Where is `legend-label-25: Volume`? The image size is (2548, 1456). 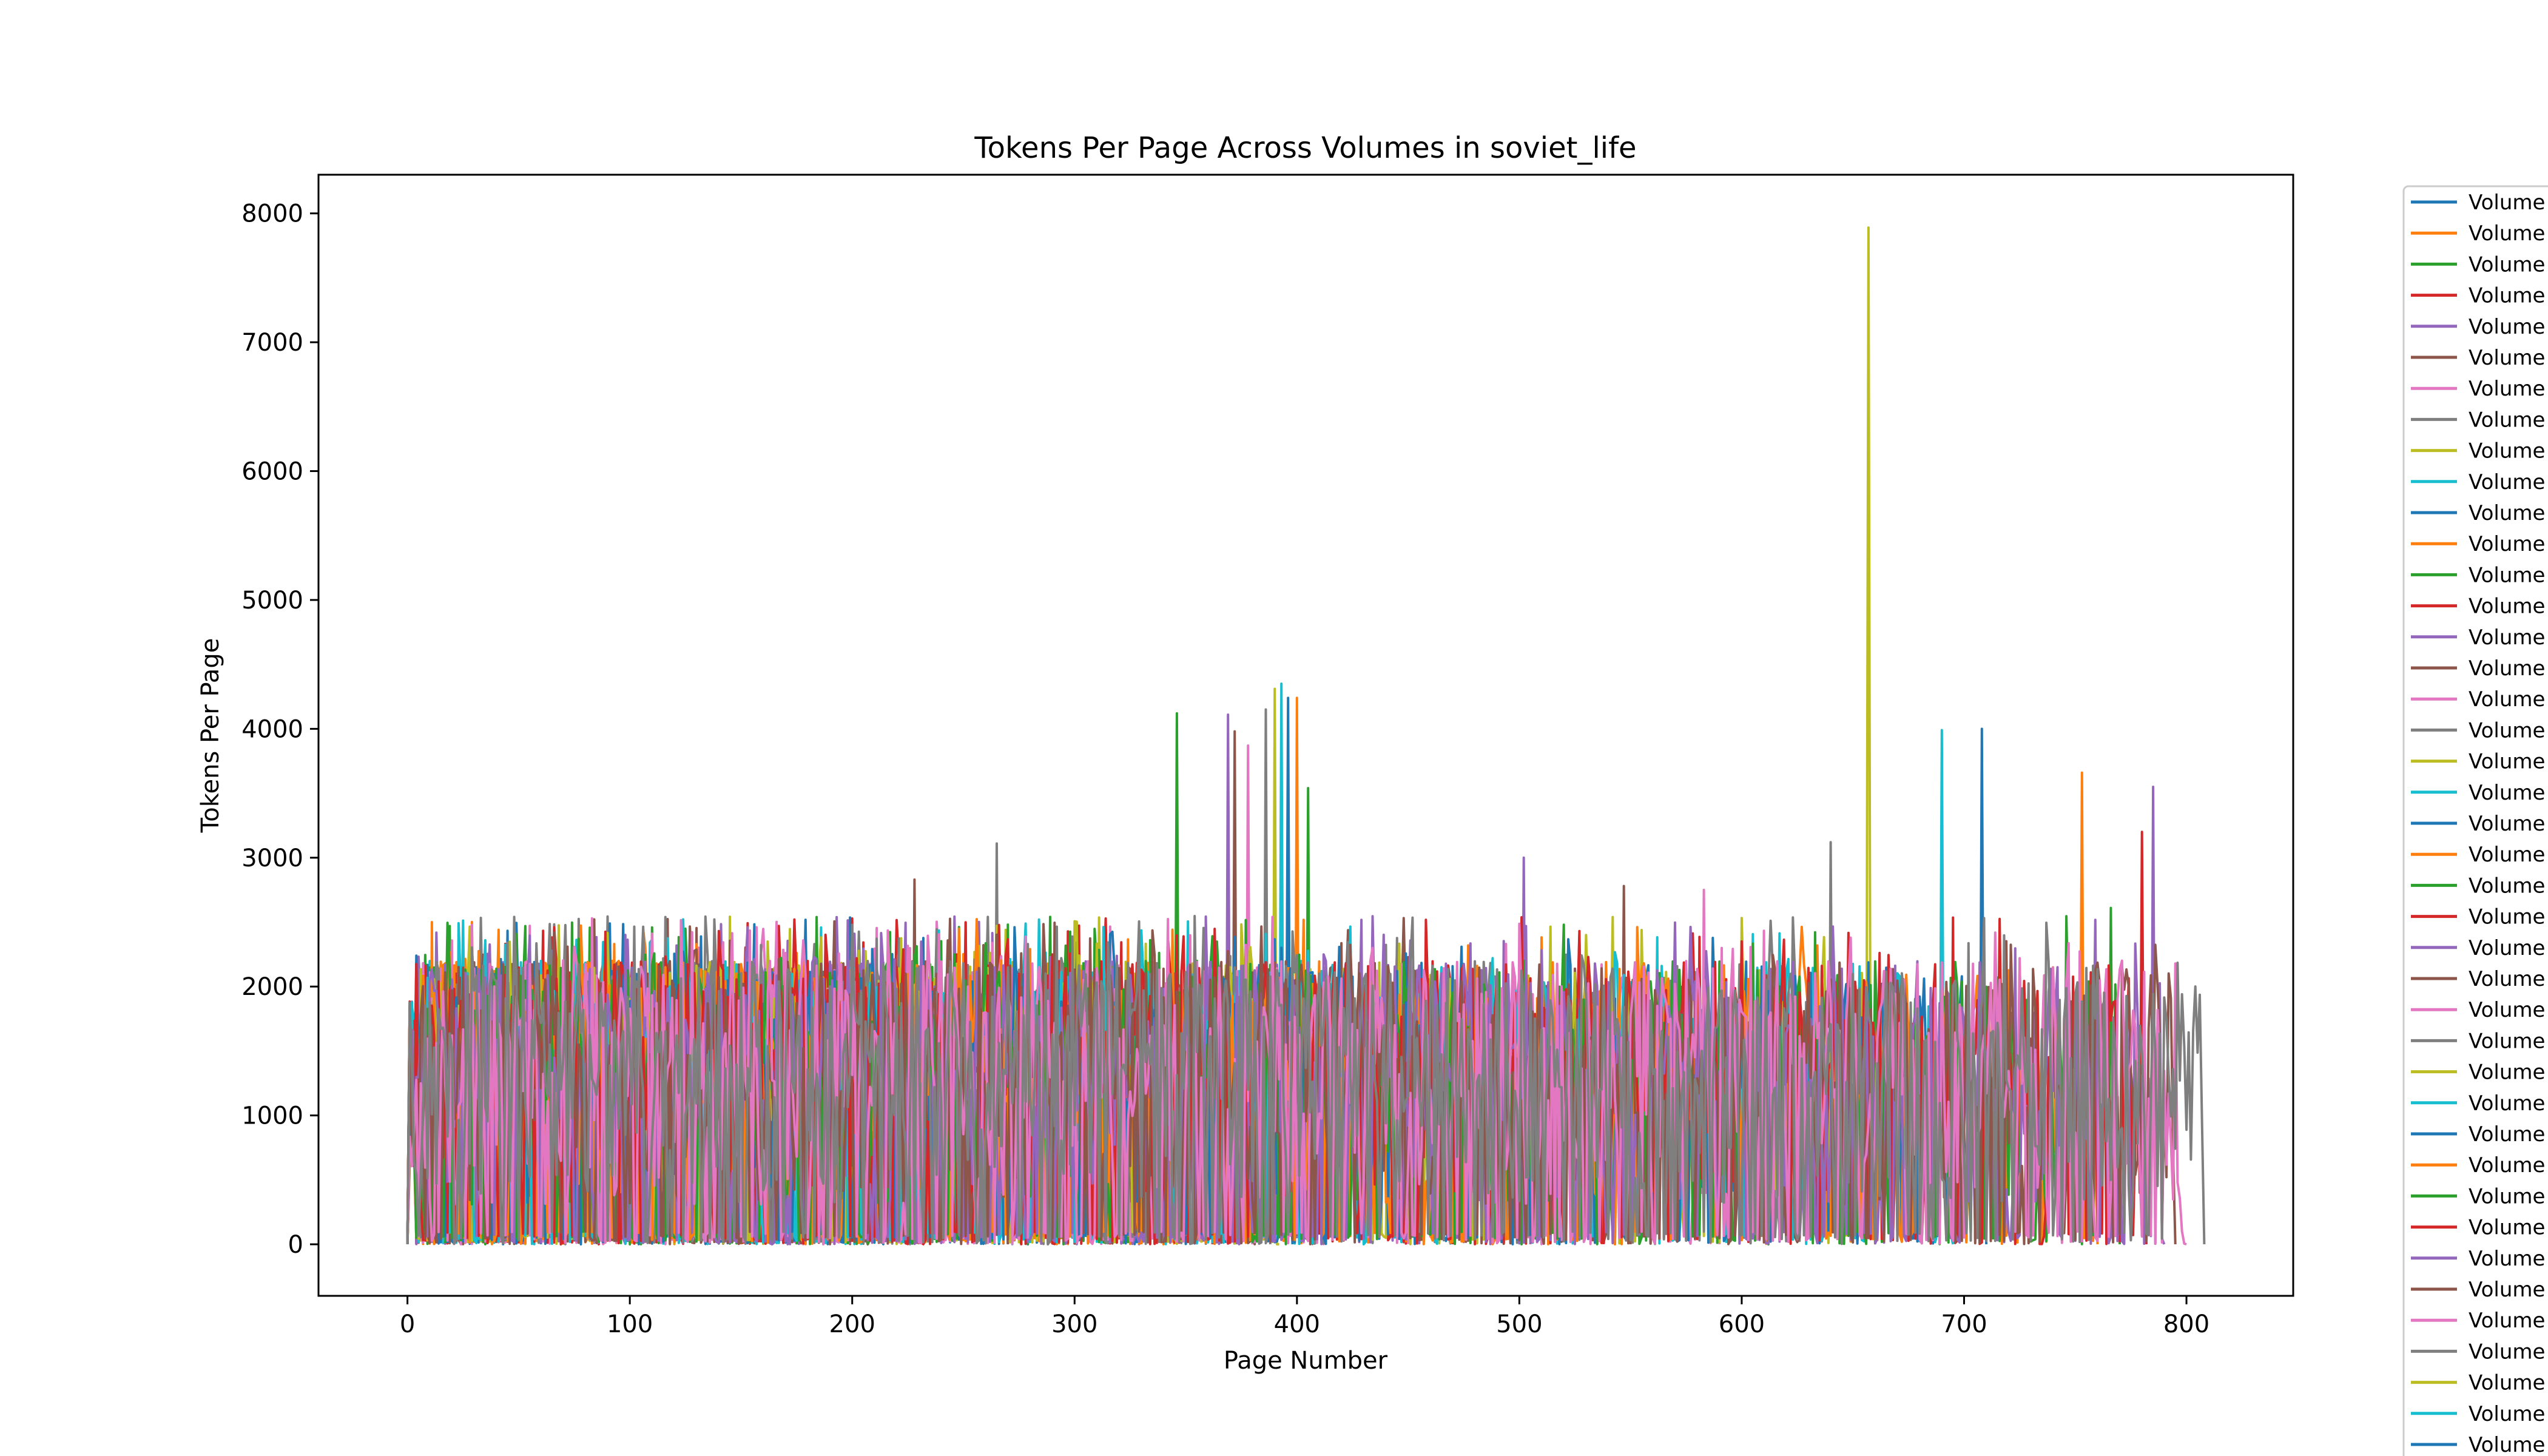
legend-label-25: Volume is located at coordinates (2507, 948).